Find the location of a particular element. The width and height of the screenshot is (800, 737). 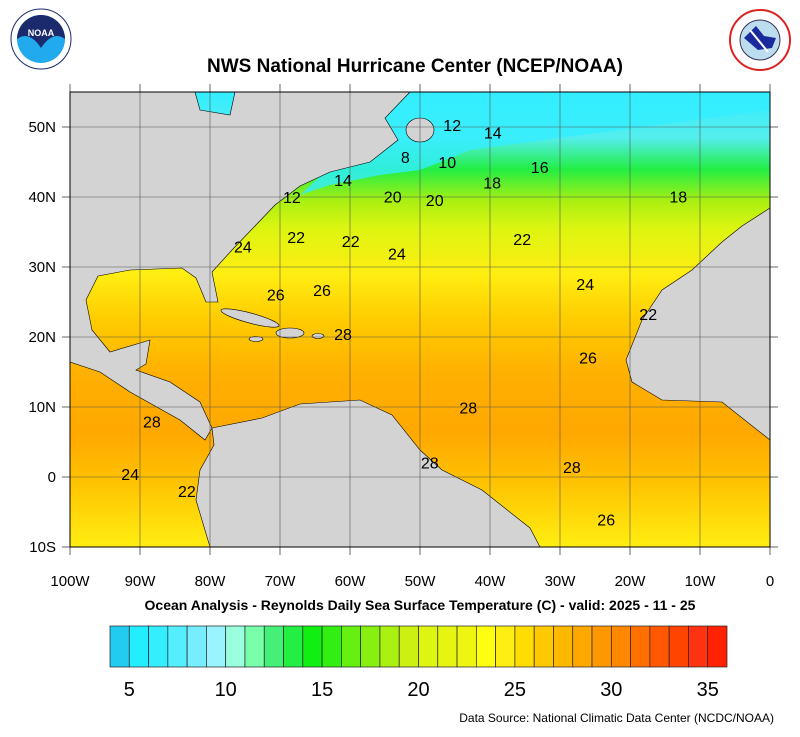

jamaica is located at coordinates (256, 339).